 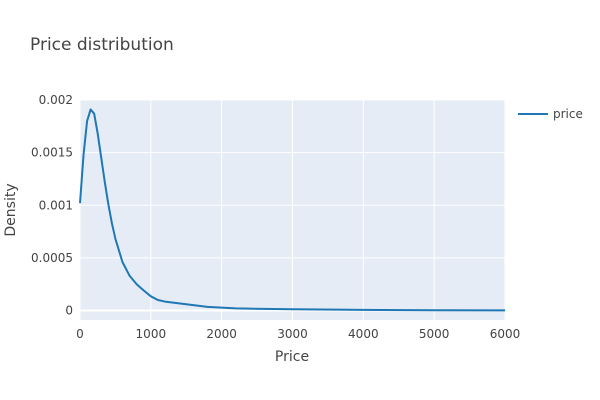 What do you see at coordinates (56, 205) in the screenshot?
I see `y-tick-label: 0.001` at bounding box center [56, 205].